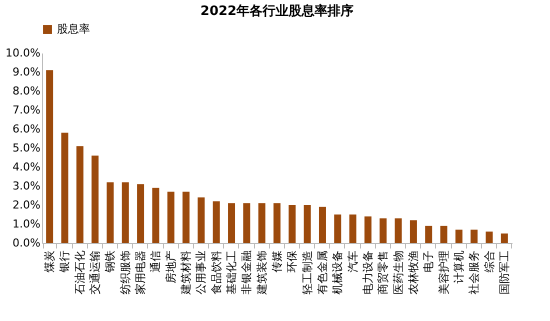 This screenshot has width=550, height=321. I want to click on x-tick-label: 煤炭, so click(49, 261).